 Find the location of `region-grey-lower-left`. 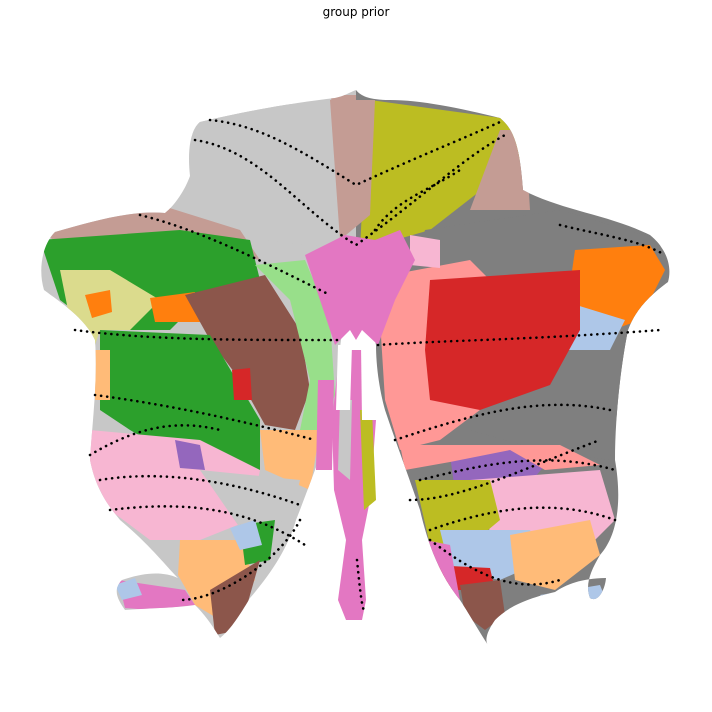

region-grey-lower-left is located at coordinates (250, 499).